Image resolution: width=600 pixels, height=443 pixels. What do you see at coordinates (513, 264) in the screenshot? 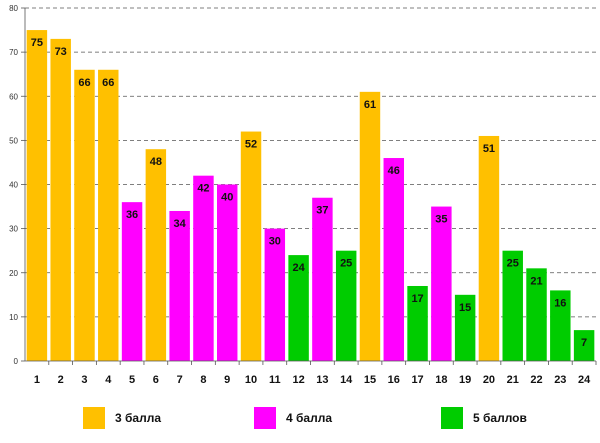
I see `data-label-21: 25` at bounding box center [513, 264].